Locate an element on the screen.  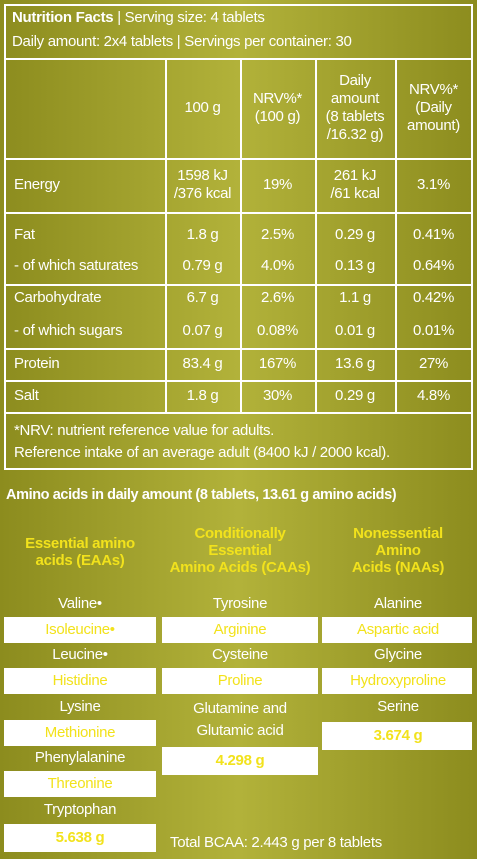
cell: 0.79 g is located at coordinates (202, 265).